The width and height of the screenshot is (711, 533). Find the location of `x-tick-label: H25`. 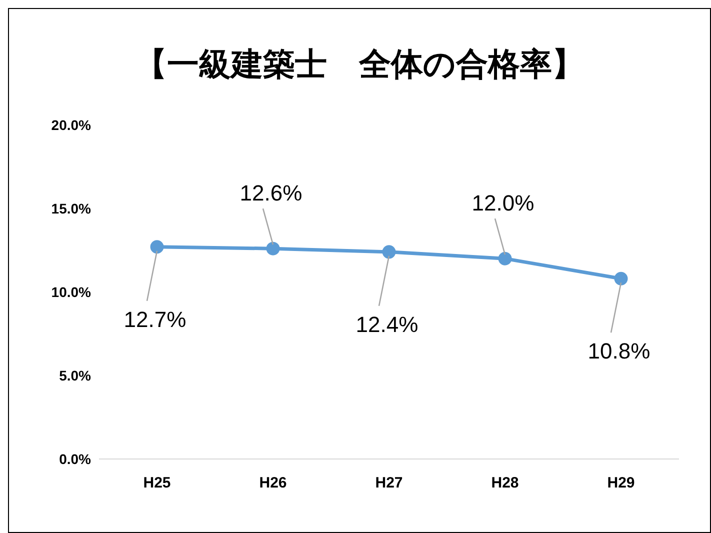

x-tick-label: H25 is located at coordinates (157, 483).